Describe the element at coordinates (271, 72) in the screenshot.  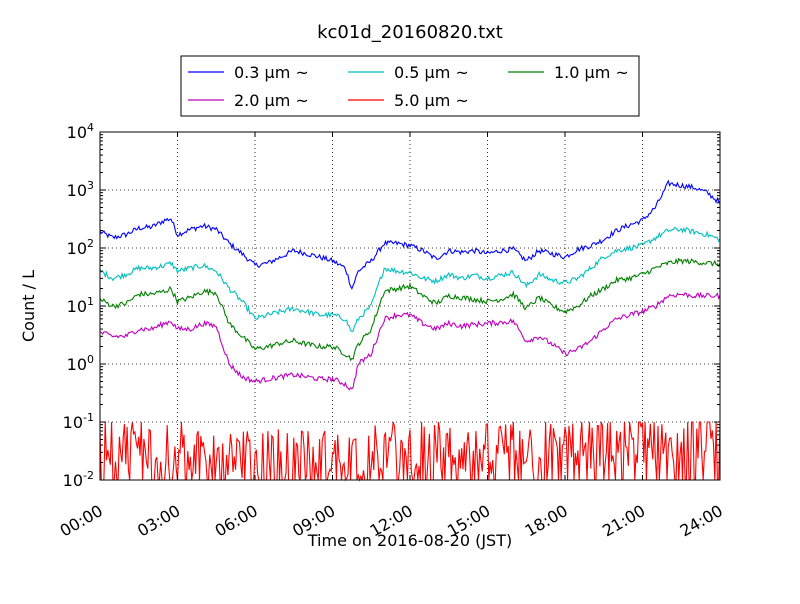
I see `legend-label: 0.3 μm ~` at that location.